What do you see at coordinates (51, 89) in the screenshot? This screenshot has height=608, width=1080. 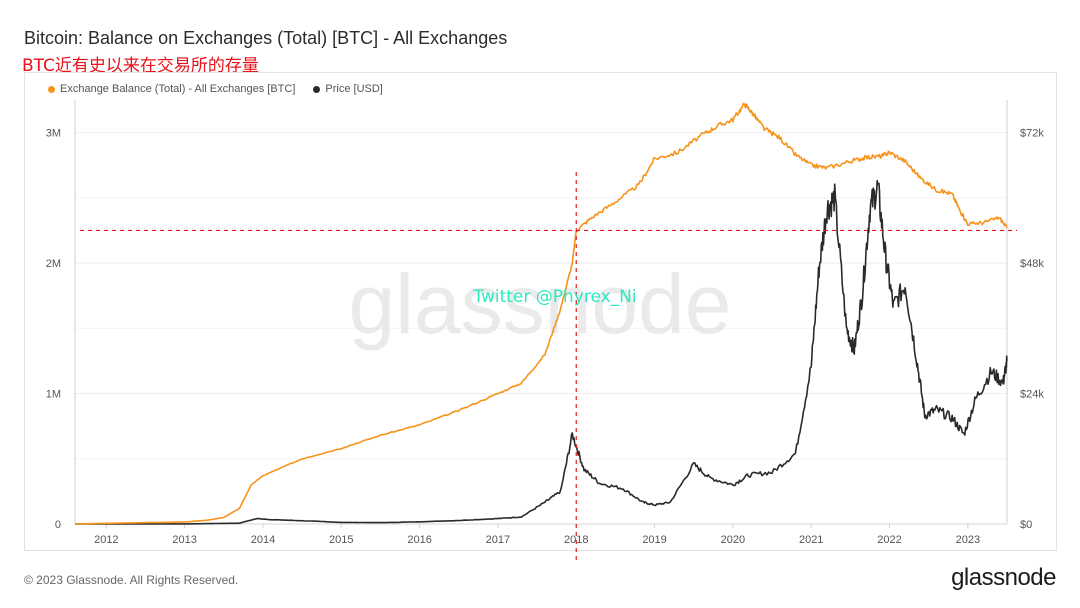 I see `legend-dot-balance` at bounding box center [51, 89].